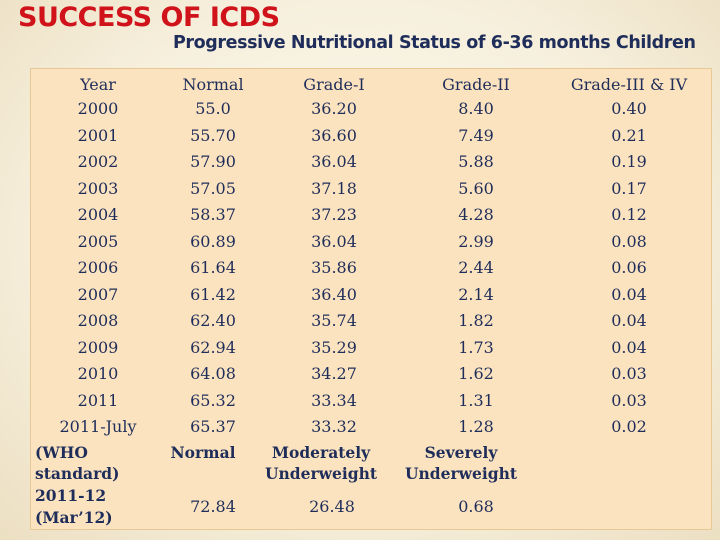  What do you see at coordinates (476, 400) in the screenshot?
I see `cell-grade-2: 1.31` at bounding box center [476, 400].